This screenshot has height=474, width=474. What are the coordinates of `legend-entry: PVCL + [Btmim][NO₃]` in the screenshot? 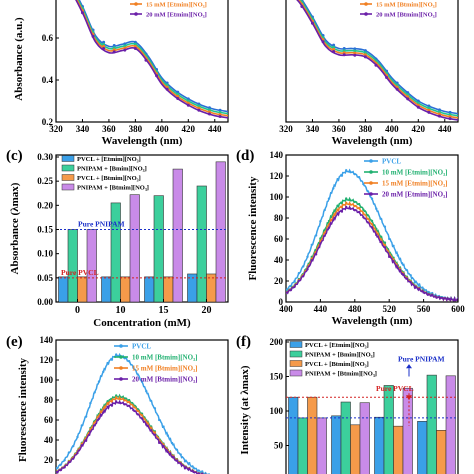 It's located at (109, 178).